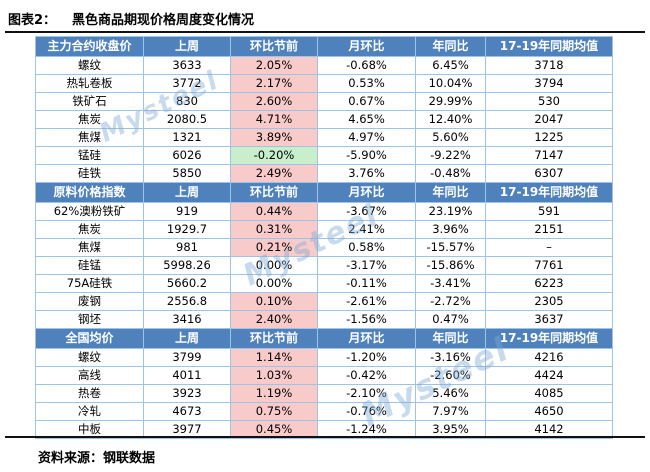 Image resolution: width=650 pixels, height=472 pixels. What do you see at coordinates (187, 338) in the screenshot?
I see `column-header-last-week-value: 上周` at bounding box center [187, 338].